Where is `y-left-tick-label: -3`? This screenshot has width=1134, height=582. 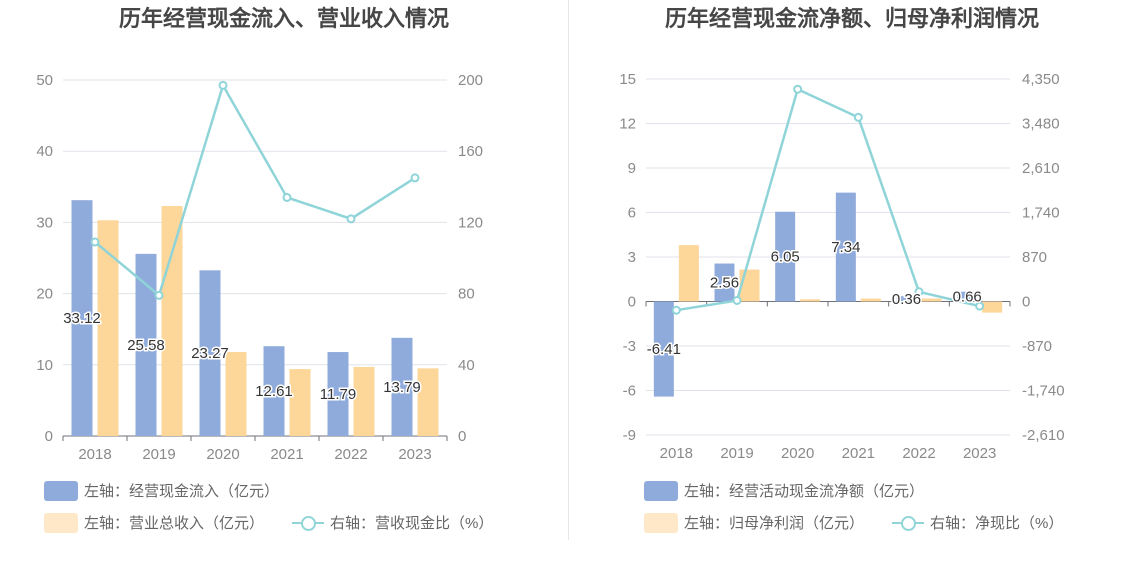
y-left-tick-label: -3 is located at coordinates (629, 346).